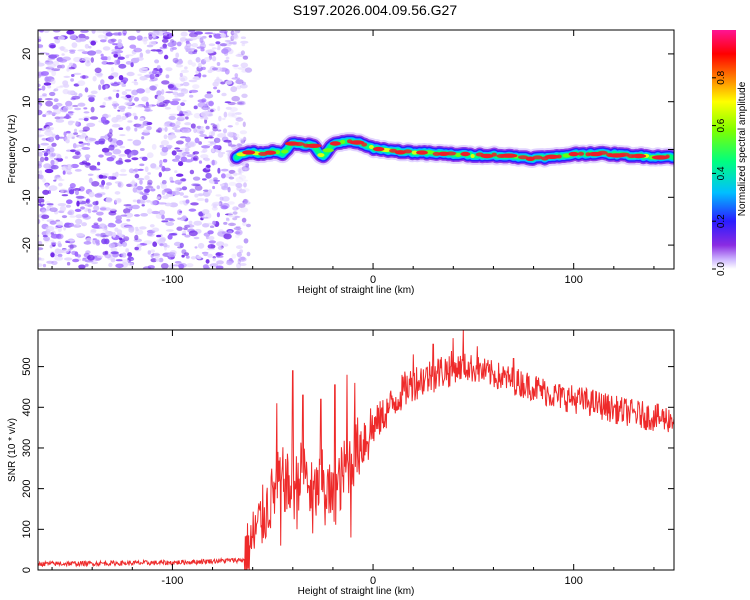  What do you see at coordinates (721, 77) in the screenshot?
I see `colorbar-tick-label: 0.8` at bounding box center [721, 77].